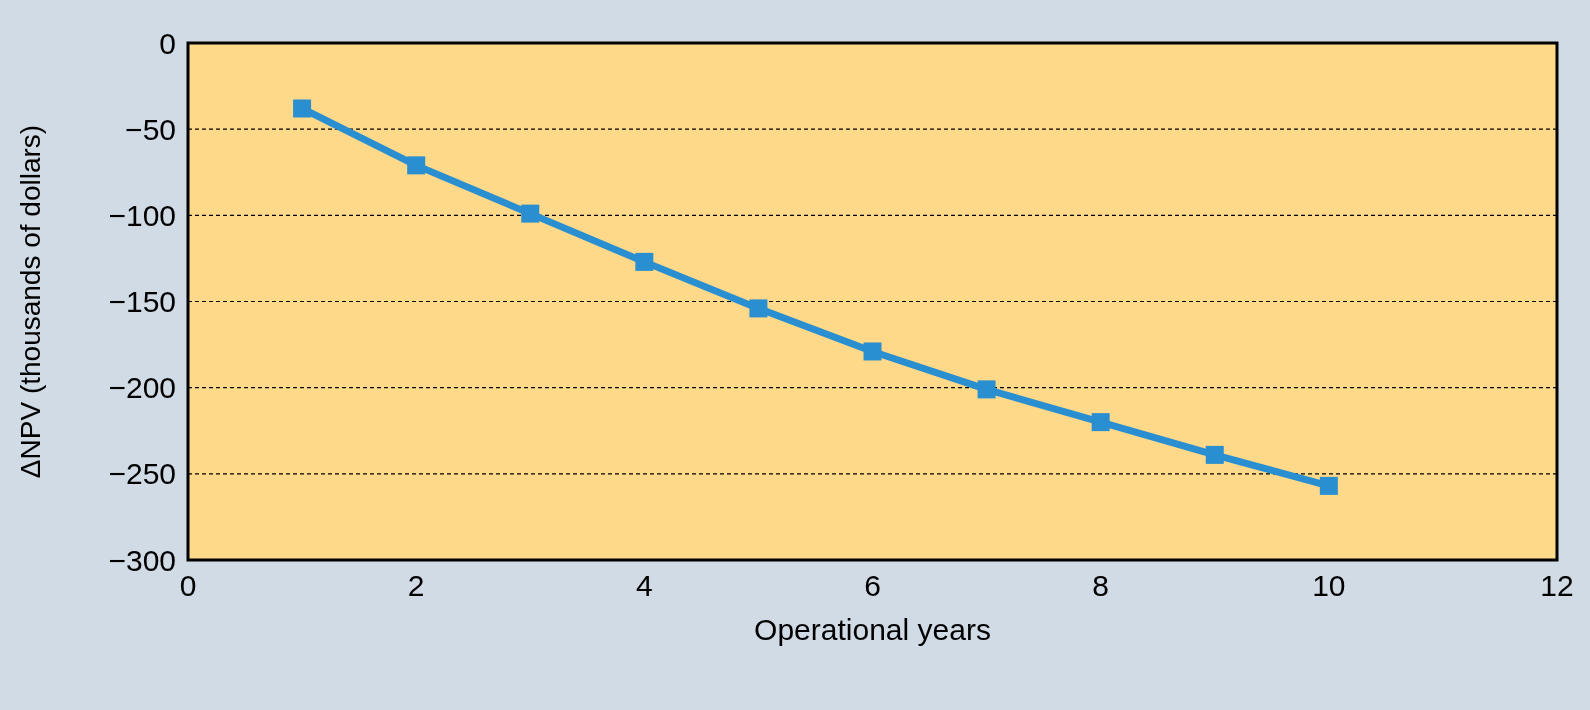 The height and width of the screenshot is (710, 1590). What do you see at coordinates (644, 585) in the screenshot?
I see `x-tick-label: 4` at bounding box center [644, 585].